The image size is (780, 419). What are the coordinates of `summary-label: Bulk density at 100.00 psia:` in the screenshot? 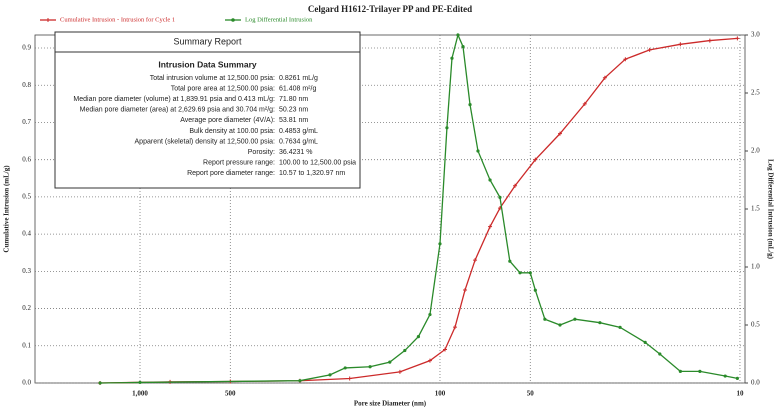 It's located at (232, 131).